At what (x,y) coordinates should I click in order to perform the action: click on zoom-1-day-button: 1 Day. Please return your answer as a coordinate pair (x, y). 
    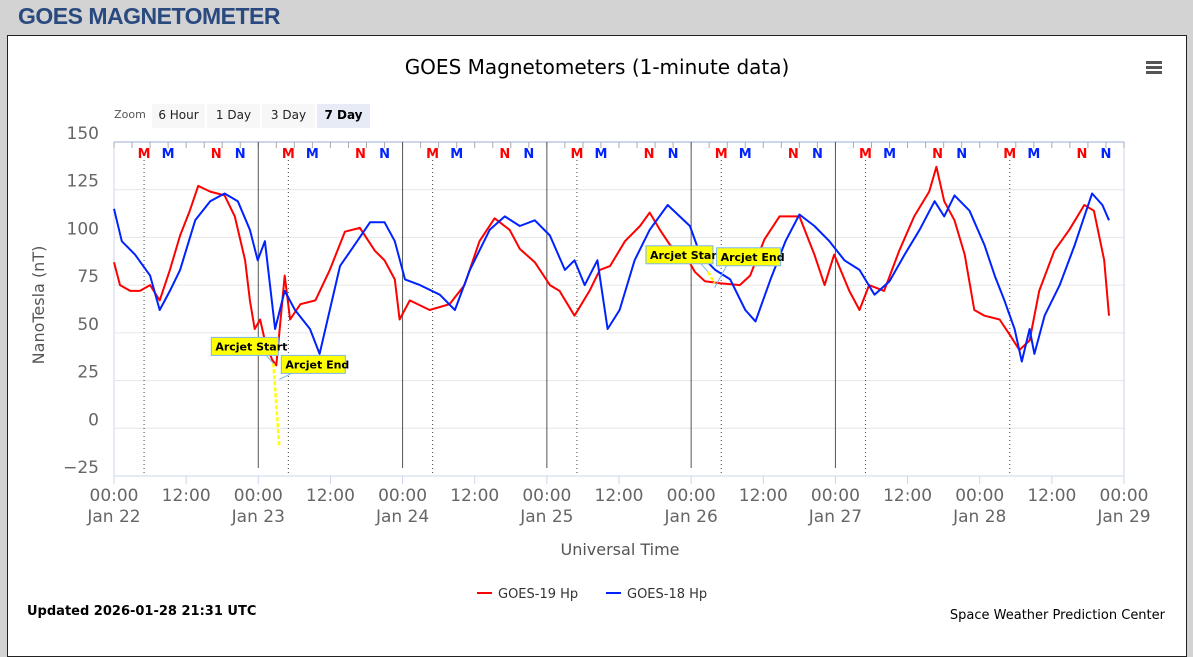
    Looking at the image, I should click on (233, 116).